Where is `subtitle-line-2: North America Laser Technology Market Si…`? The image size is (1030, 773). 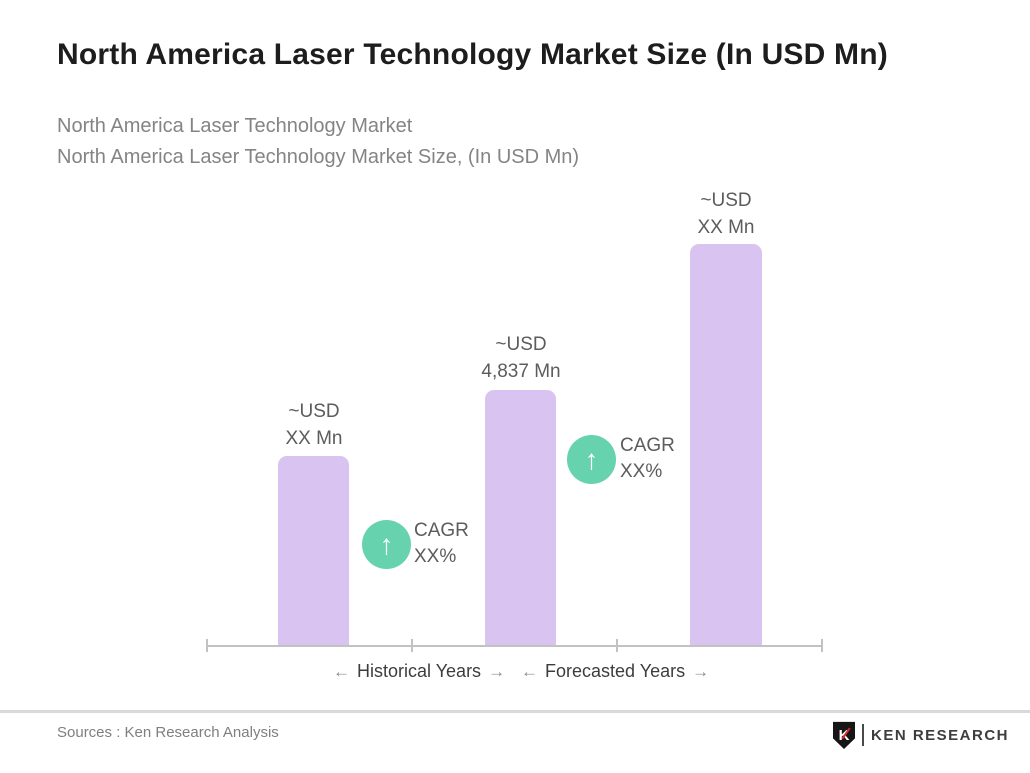
subtitle-line-2: North America Laser Technology Market Si… is located at coordinates (318, 157).